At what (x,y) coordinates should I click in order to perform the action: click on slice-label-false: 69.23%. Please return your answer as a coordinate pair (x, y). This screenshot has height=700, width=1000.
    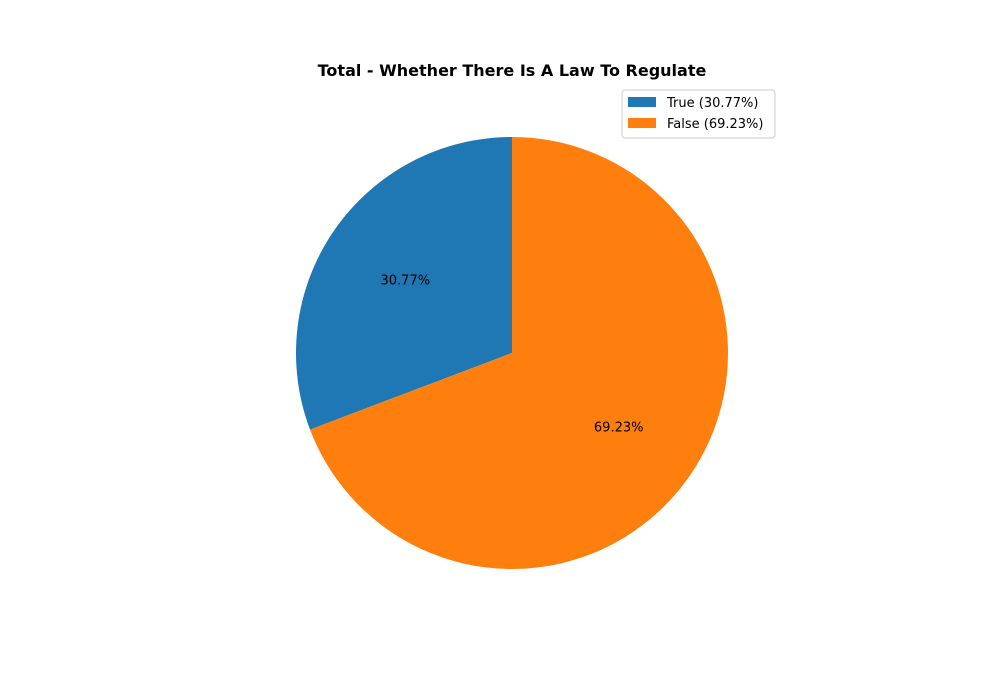
    Looking at the image, I should click on (619, 428).